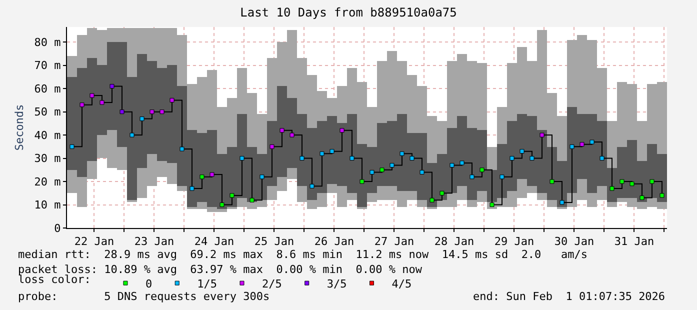  Describe the element at coordinates (214, 241) in the screenshot. I see `x-tick-label: 24 Jan` at that location.